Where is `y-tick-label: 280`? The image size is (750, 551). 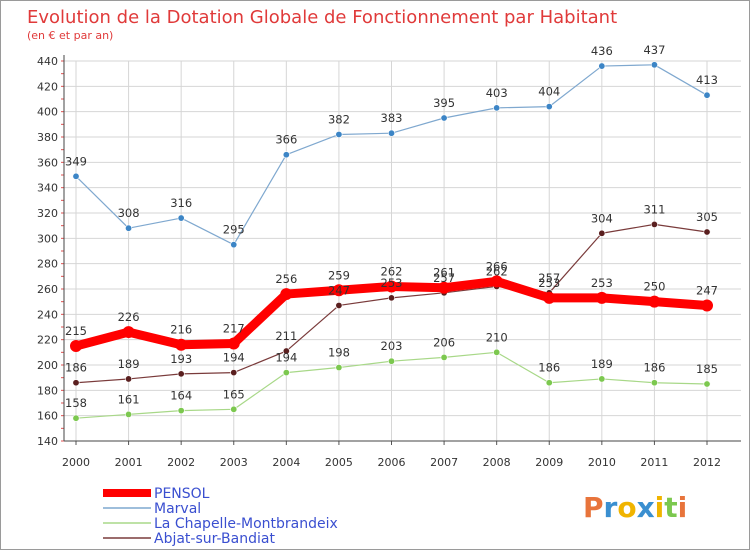
y-tick-label: 280 is located at coordinates (47, 264).